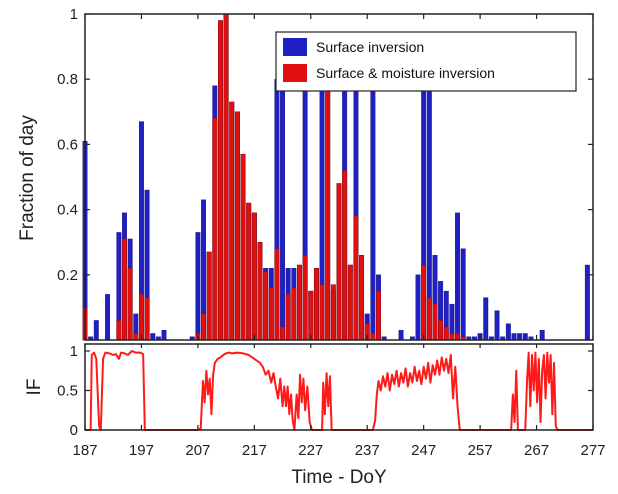 This screenshot has height=494, width=618. I want to click on bottom-x-tick-label: 227, so click(310, 450).